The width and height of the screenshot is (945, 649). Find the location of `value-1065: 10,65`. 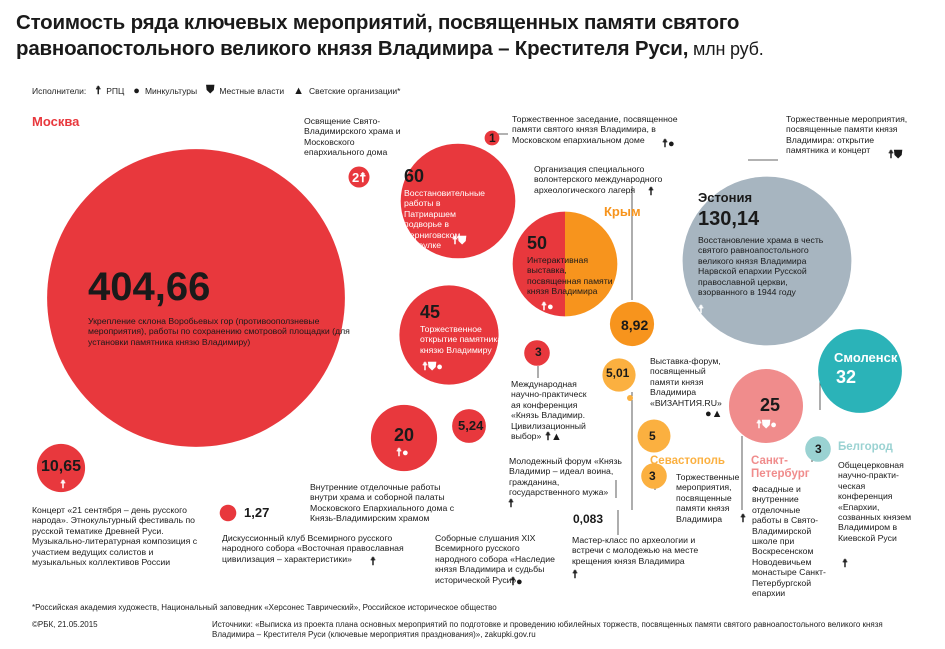

value-1065: 10,65 is located at coordinates (61, 466).